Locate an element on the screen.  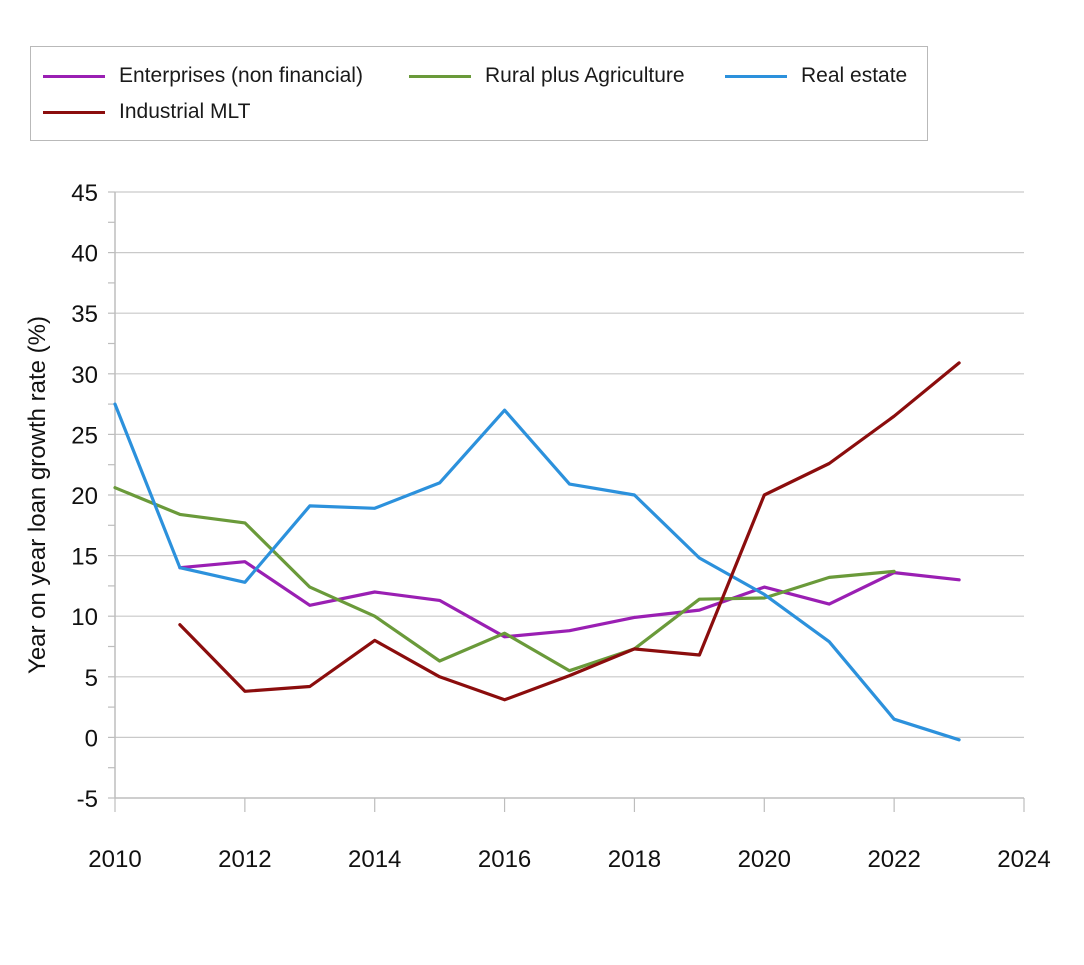
legend-item-real-estate: Real estate is located at coordinates (816, 76).